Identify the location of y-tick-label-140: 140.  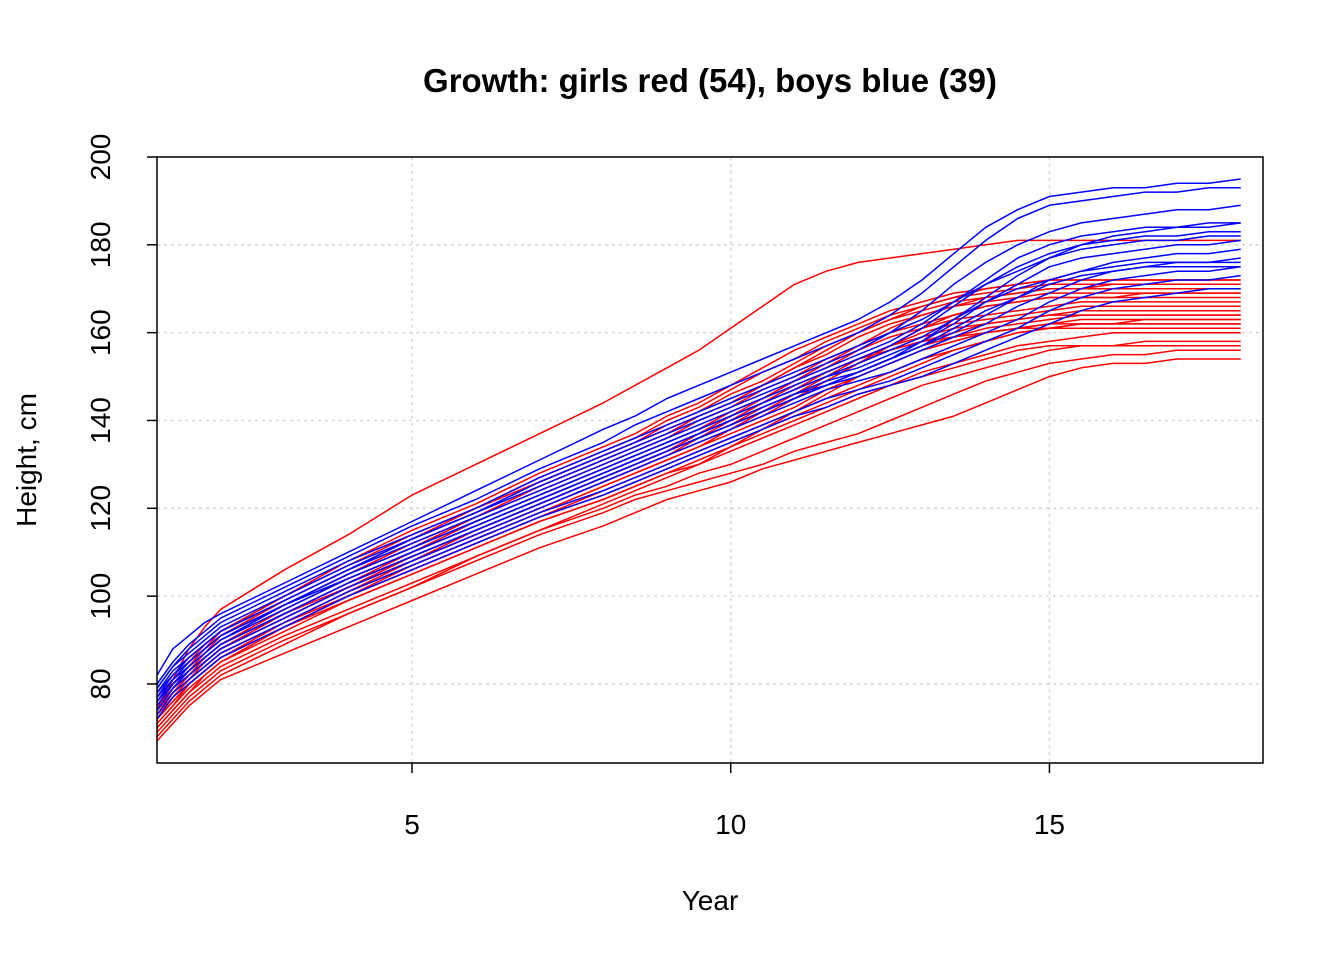
(100, 420).